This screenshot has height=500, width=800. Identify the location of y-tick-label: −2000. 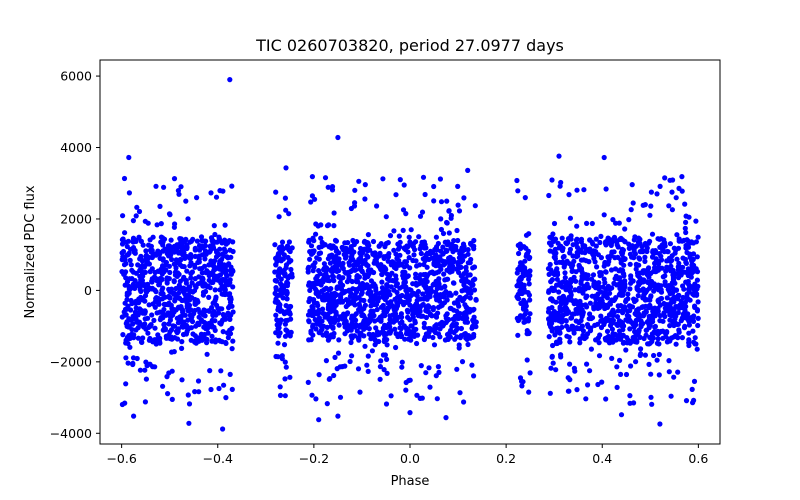
(71, 361).